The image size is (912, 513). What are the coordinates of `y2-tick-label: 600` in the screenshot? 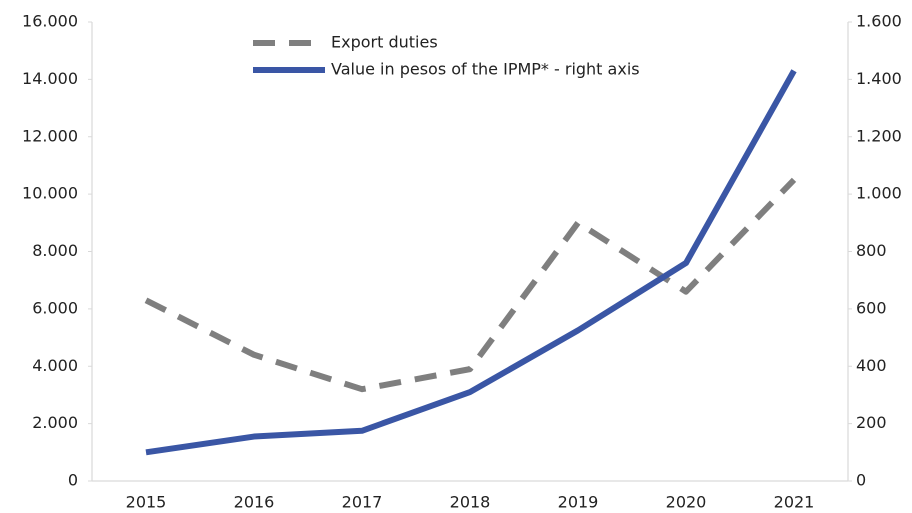 It's located at (871, 307).